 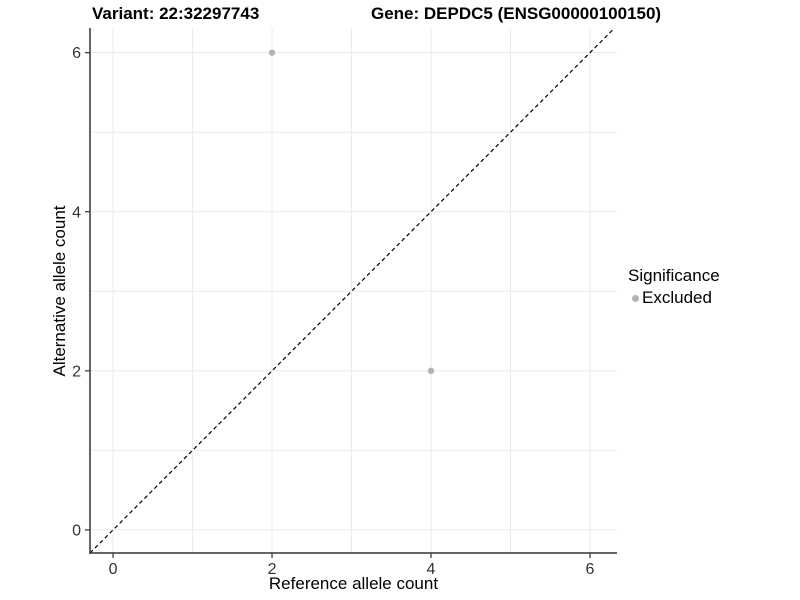 I want to click on x-tick-label: 6, so click(x=590, y=569).